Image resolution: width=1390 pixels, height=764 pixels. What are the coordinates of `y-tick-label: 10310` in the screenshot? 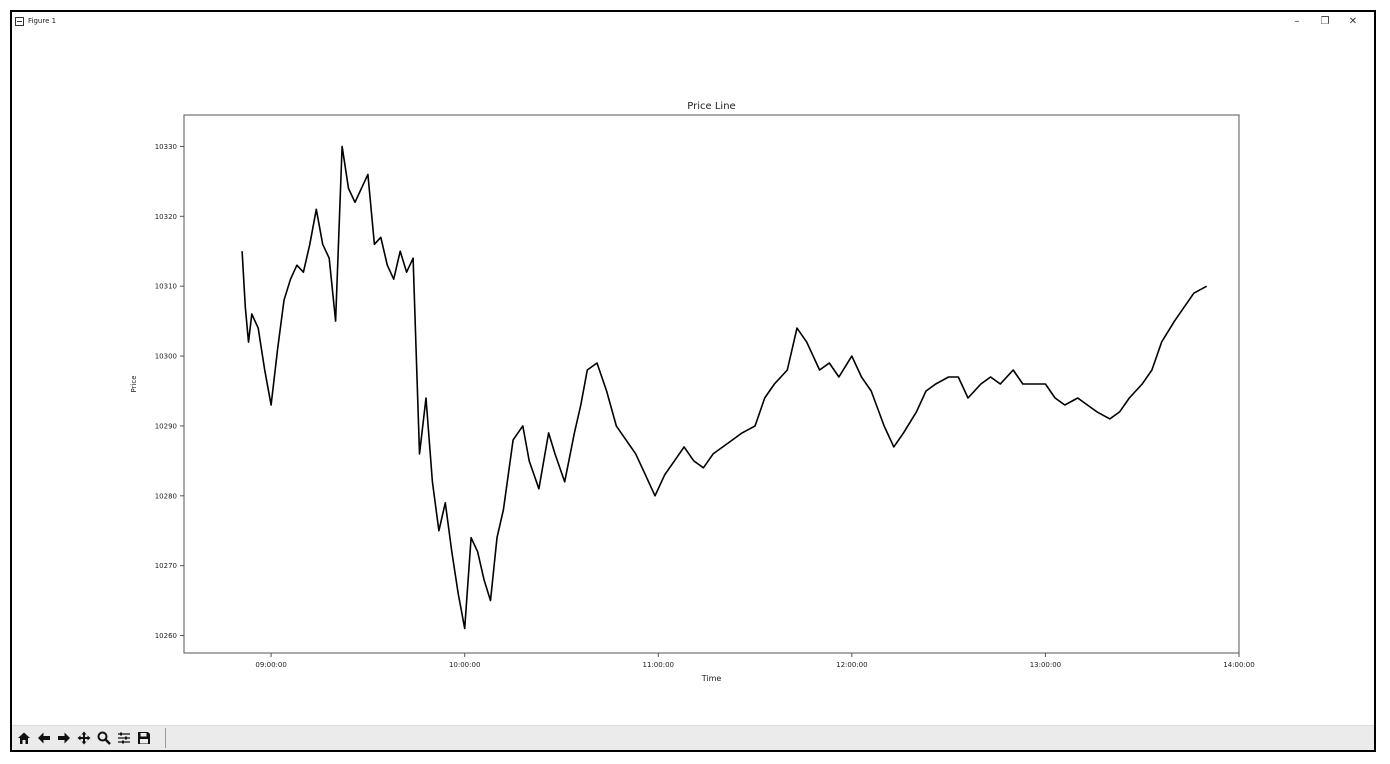 It's located at (166, 287).